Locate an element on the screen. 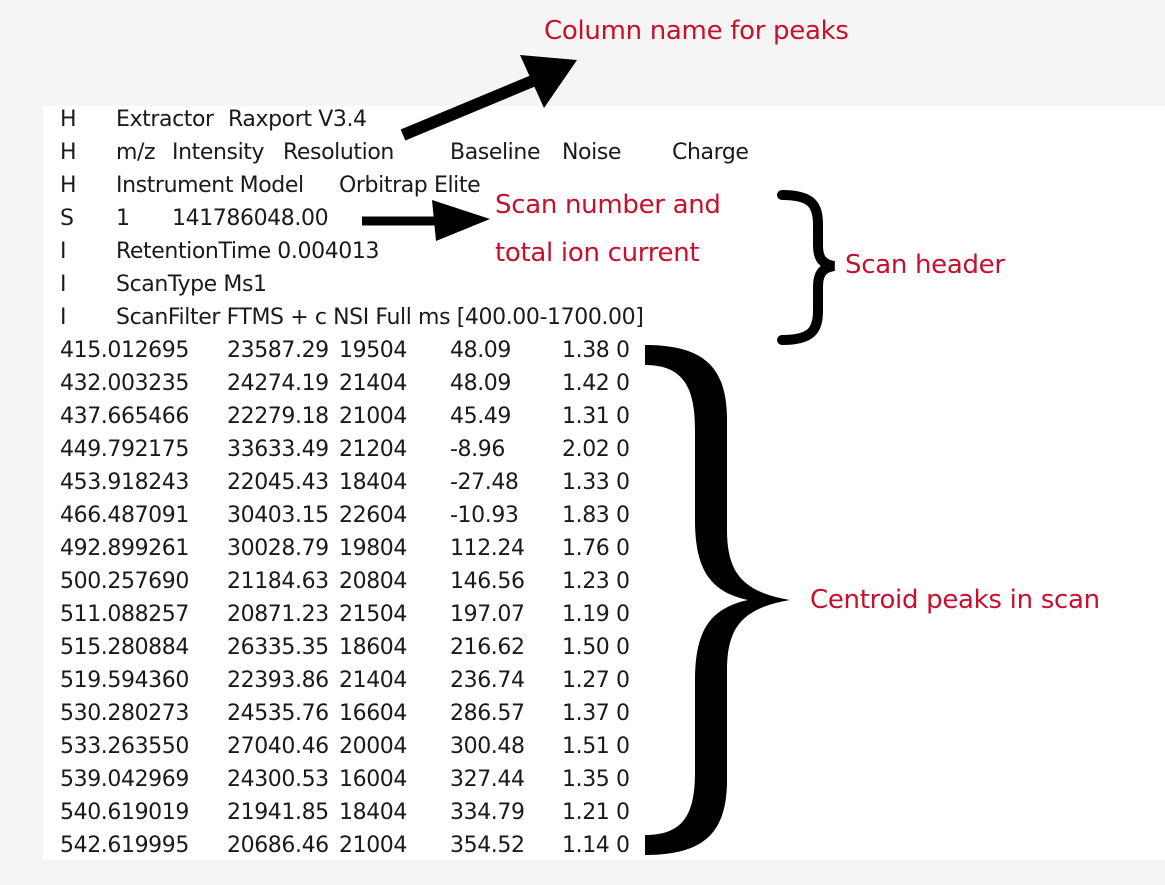 This screenshot has height=885, width=1165. peak-noise: 1.83 is located at coordinates (586, 515).